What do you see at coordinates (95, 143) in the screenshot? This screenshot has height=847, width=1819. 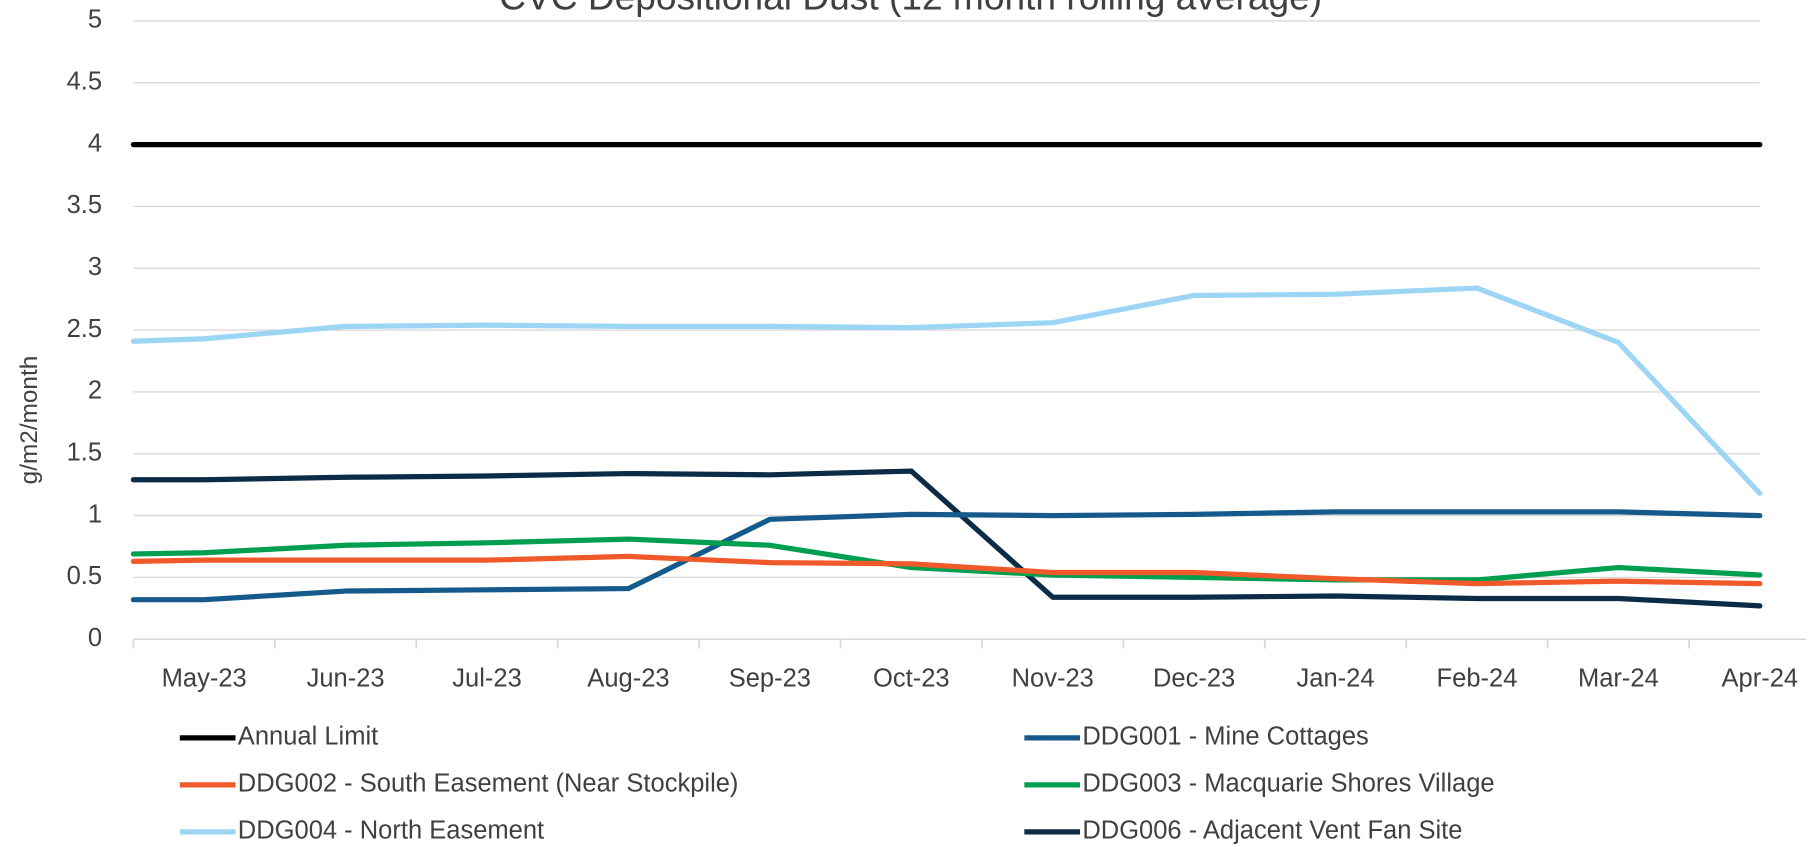 I see `y-tick-label: 4` at bounding box center [95, 143].